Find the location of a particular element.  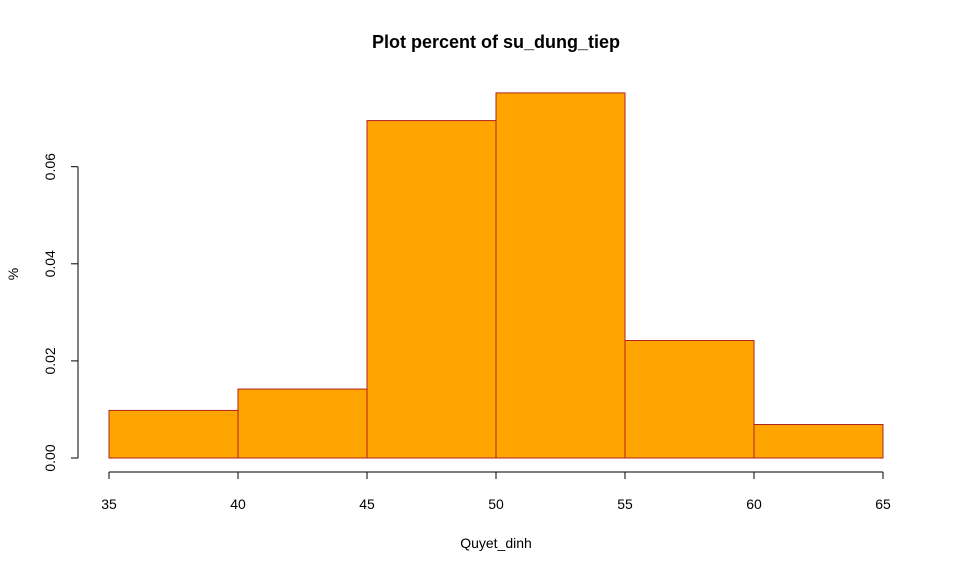

y-axis-label: % is located at coordinates (13, 274).